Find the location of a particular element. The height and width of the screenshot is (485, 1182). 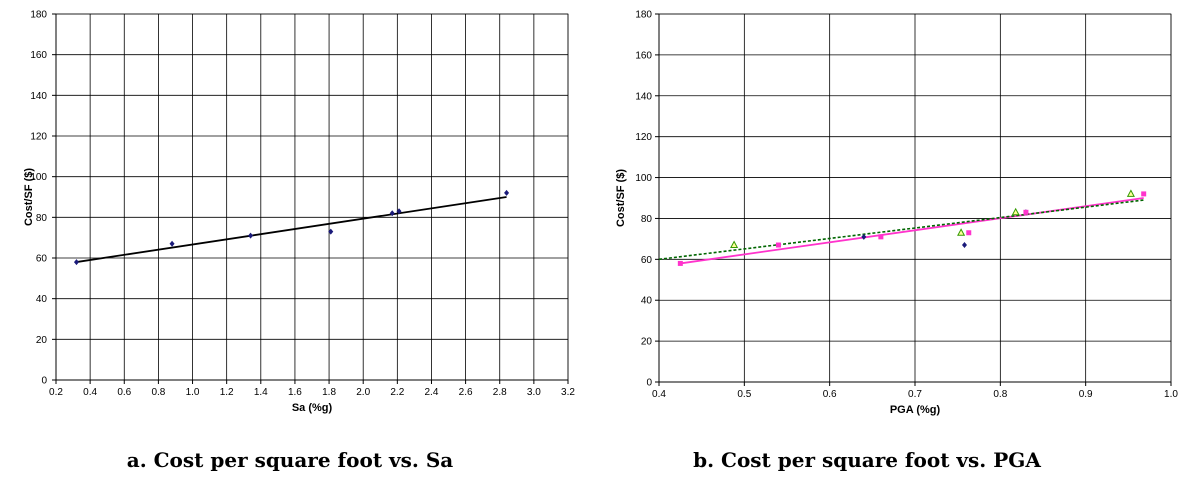

chart-a-y-tick-label: 80 is located at coordinates (42, 218).